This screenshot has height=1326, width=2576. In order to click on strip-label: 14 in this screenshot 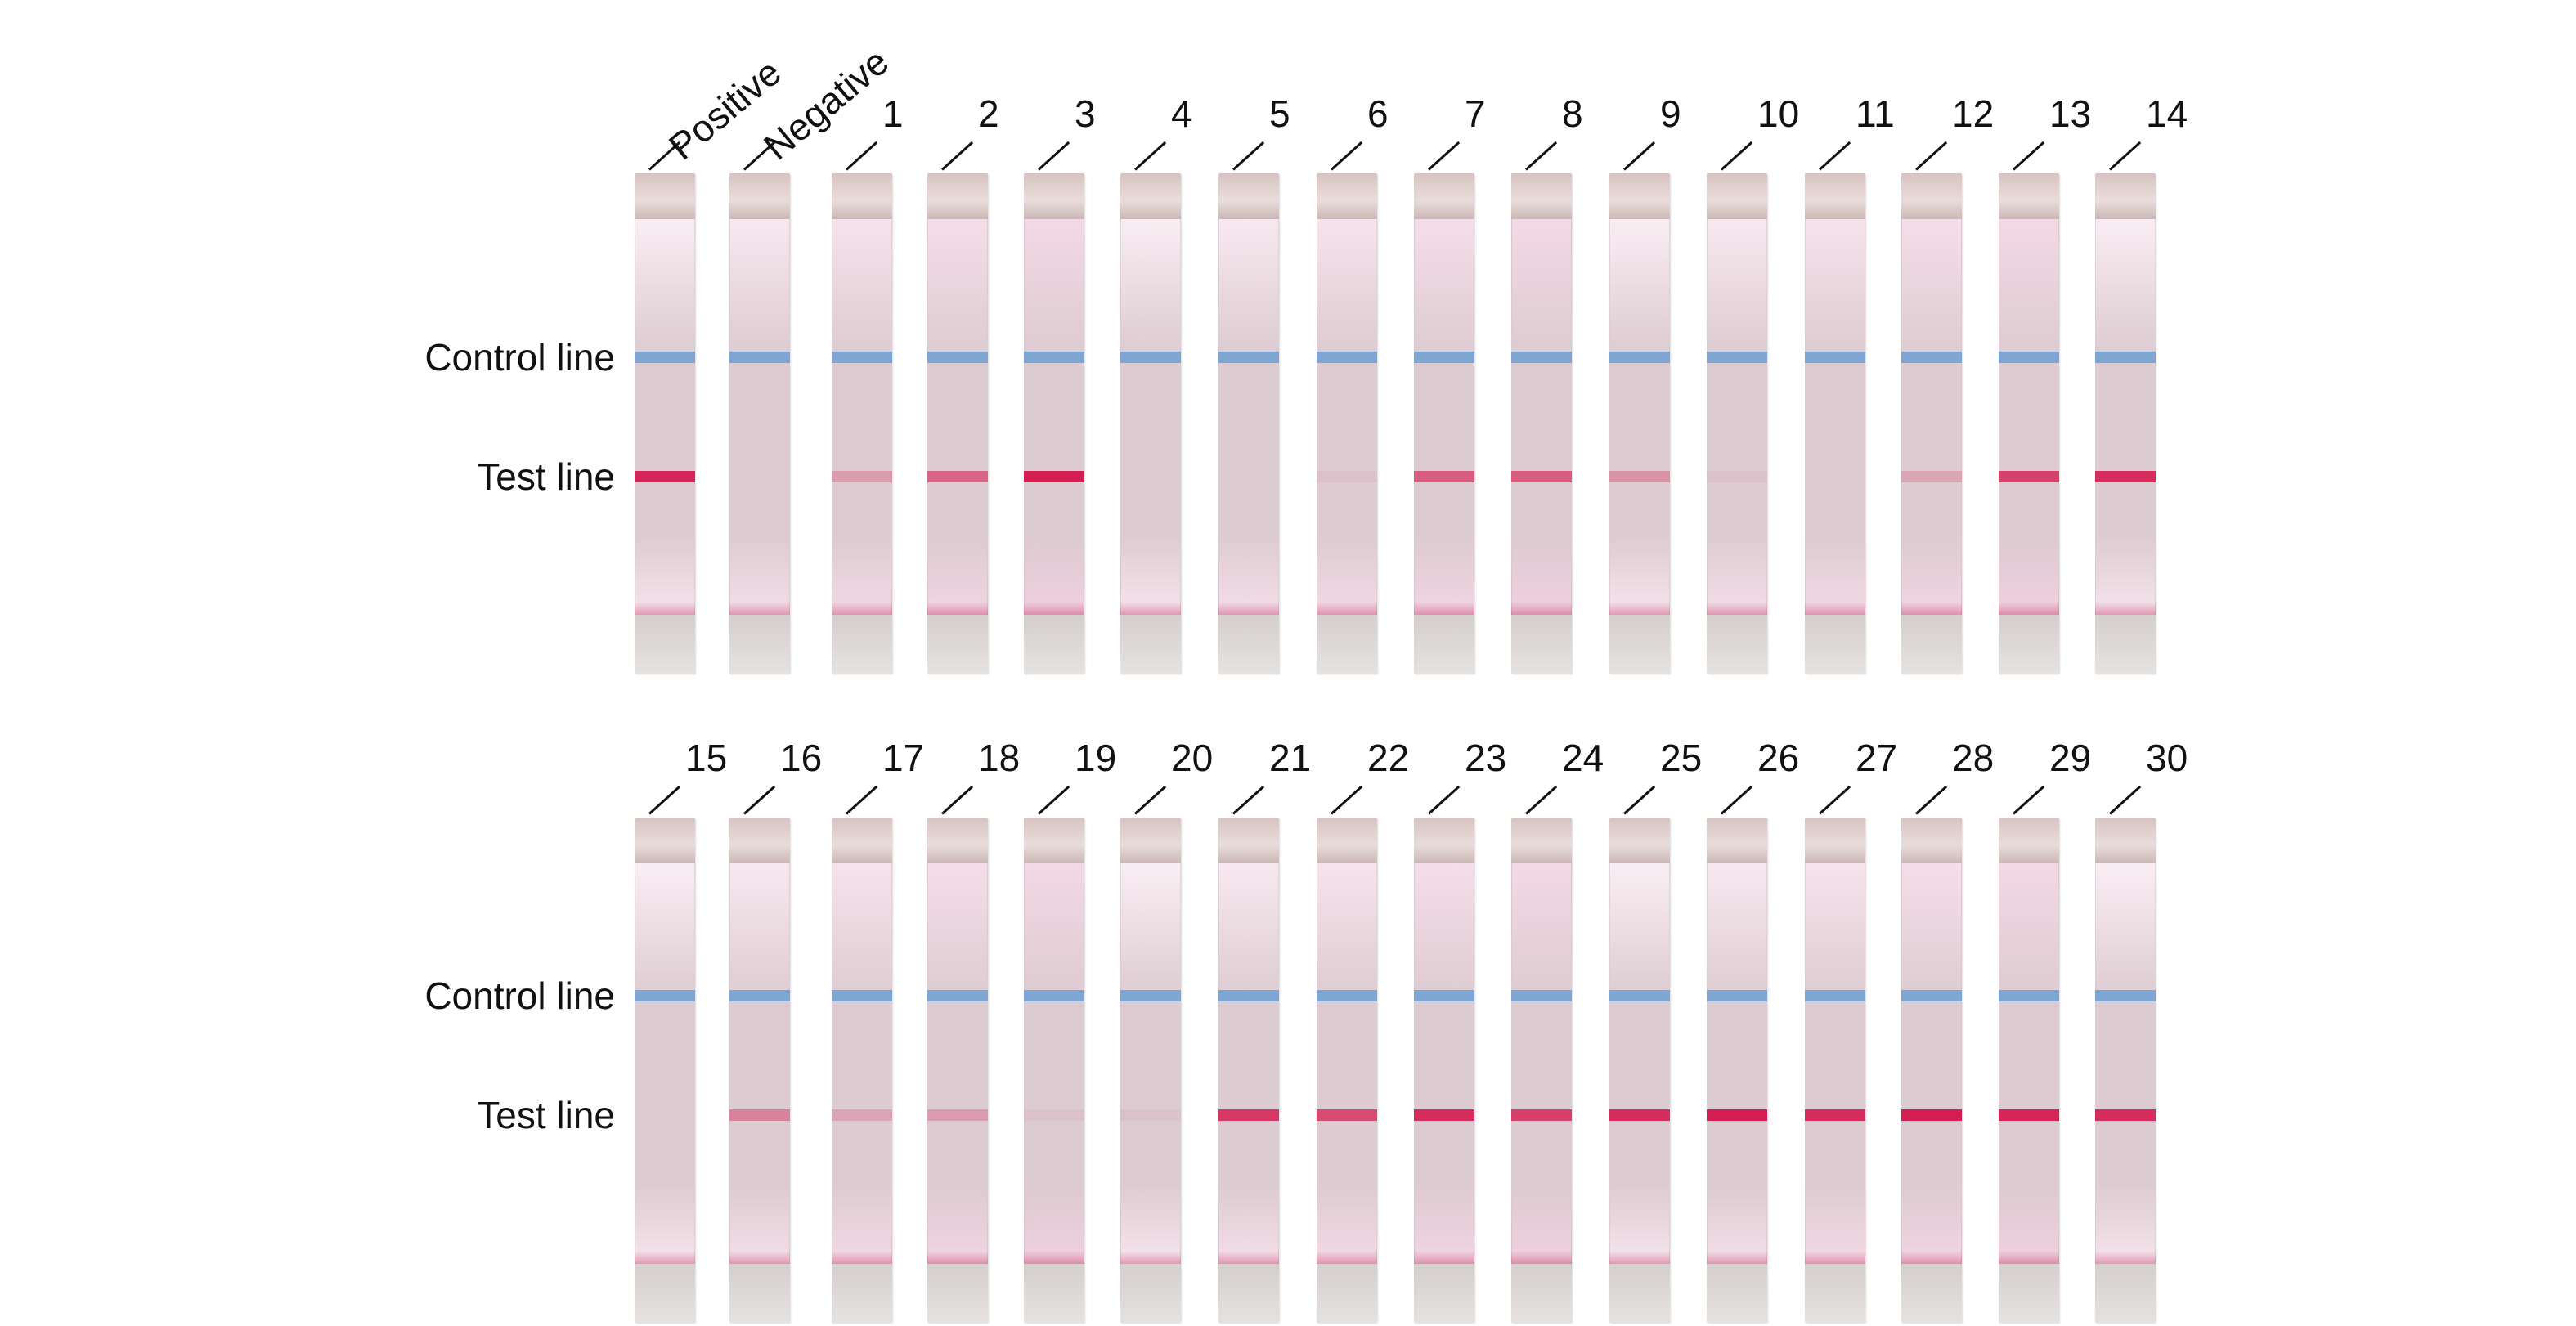, I will do `click(2167, 113)`.